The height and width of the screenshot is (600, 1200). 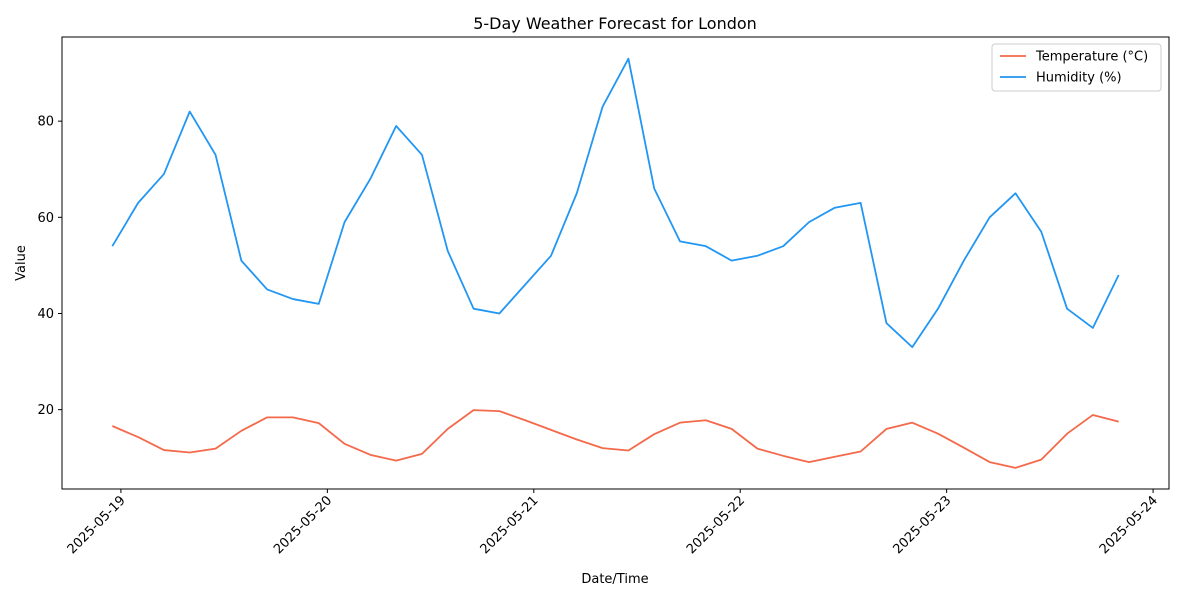 I want to click on legend-label: Humidity (%), so click(x=1079, y=78).